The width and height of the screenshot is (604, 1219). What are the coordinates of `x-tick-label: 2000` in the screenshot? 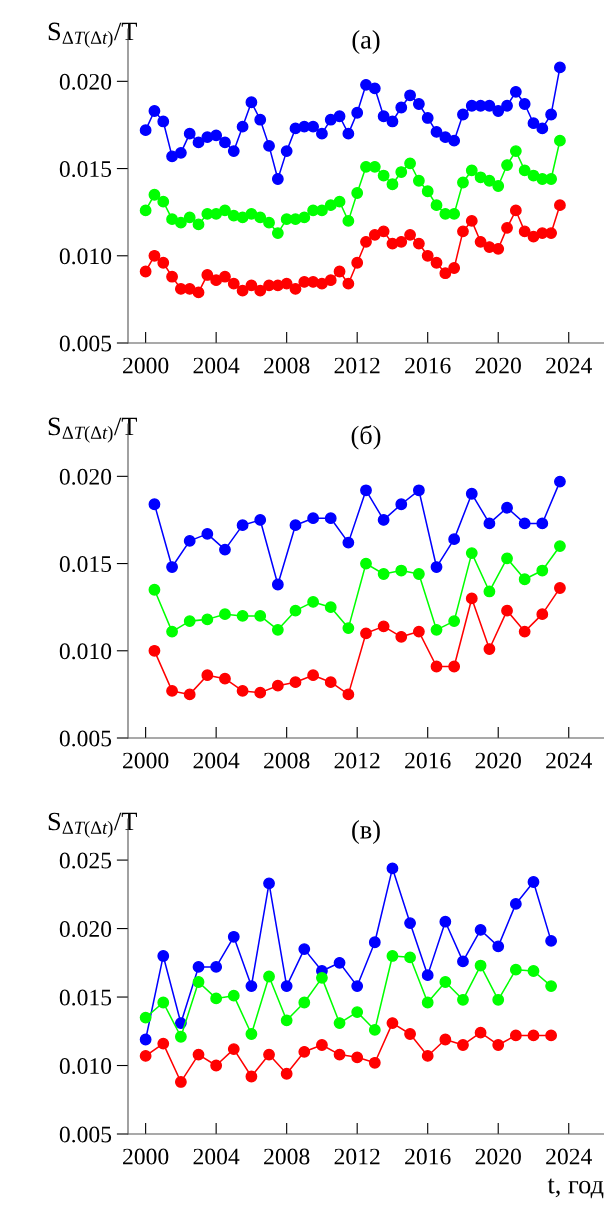 It's located at (146, 760).